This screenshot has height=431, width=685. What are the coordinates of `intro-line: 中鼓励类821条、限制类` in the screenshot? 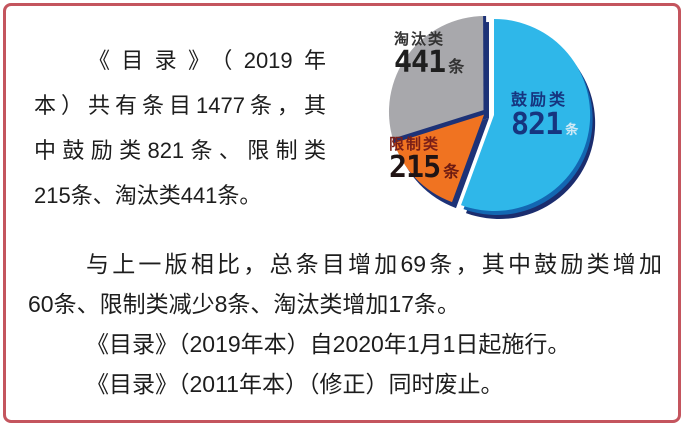 It's located at (180, 150).